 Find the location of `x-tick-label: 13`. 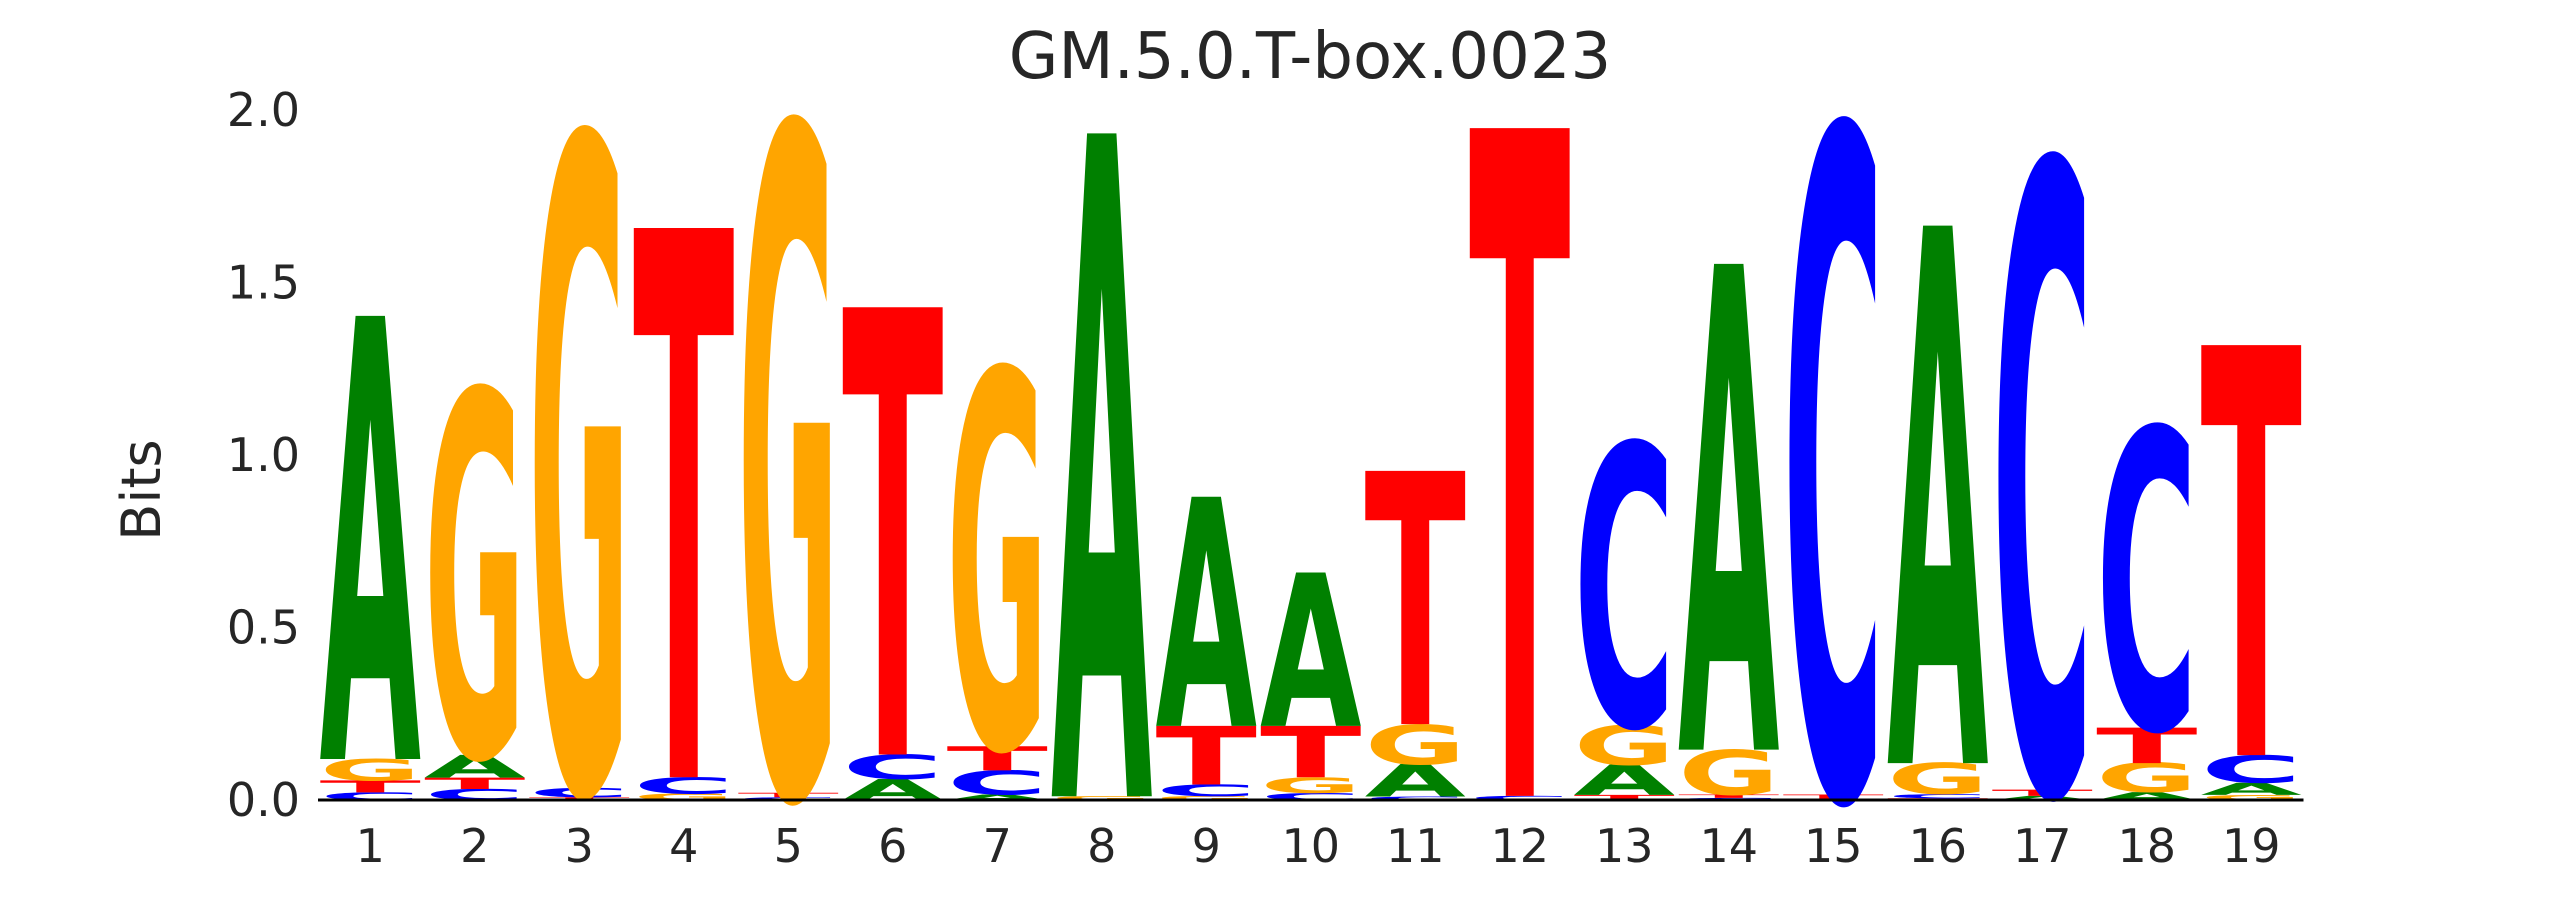

x-tick-label: 13 is located at coordinates (1624, 846).